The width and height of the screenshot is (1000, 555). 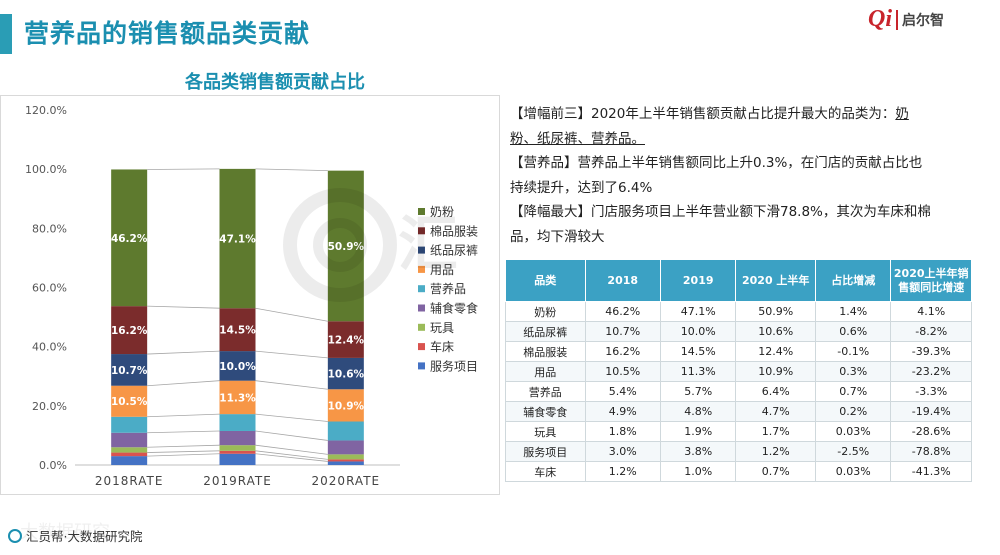 I want to click on table-cell: -78.8%, so click(x=931, y=451).